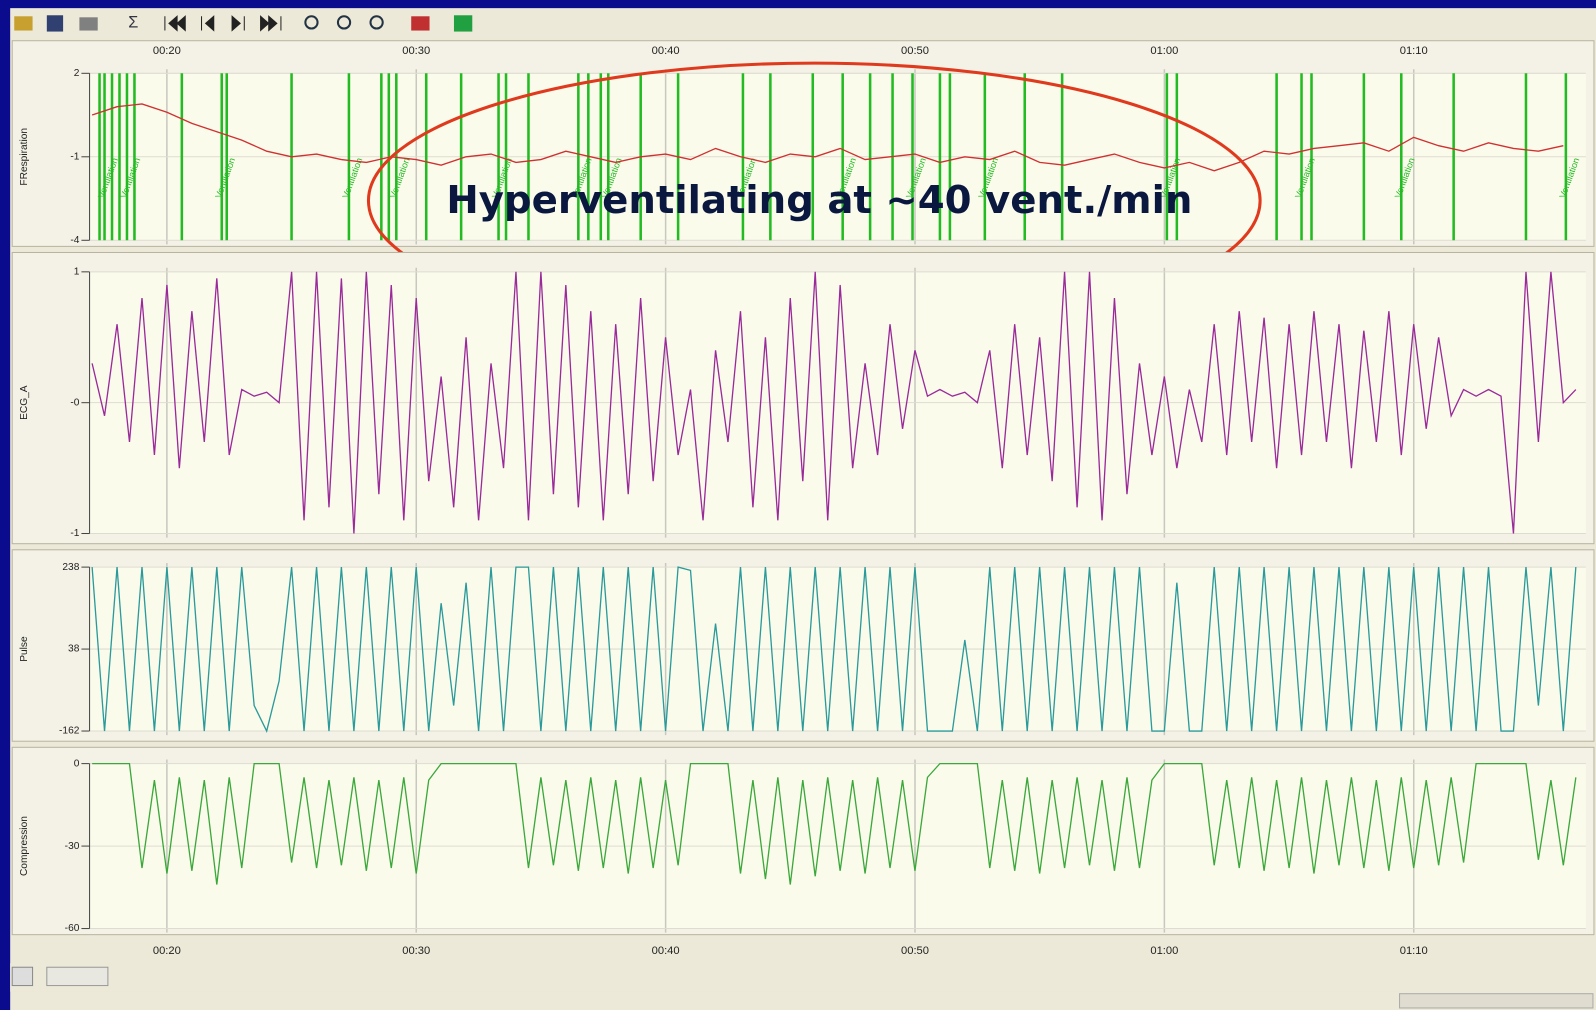  I want to click on scrollbar, so click(803, 977).